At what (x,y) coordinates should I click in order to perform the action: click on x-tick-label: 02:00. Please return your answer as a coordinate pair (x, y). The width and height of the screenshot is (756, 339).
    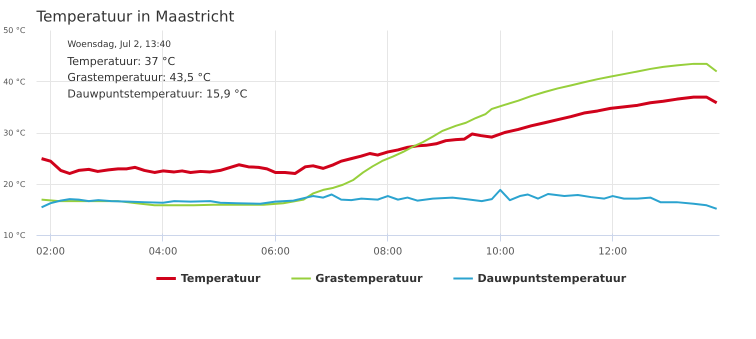
    Looking at the image, I should click on (50, 252).